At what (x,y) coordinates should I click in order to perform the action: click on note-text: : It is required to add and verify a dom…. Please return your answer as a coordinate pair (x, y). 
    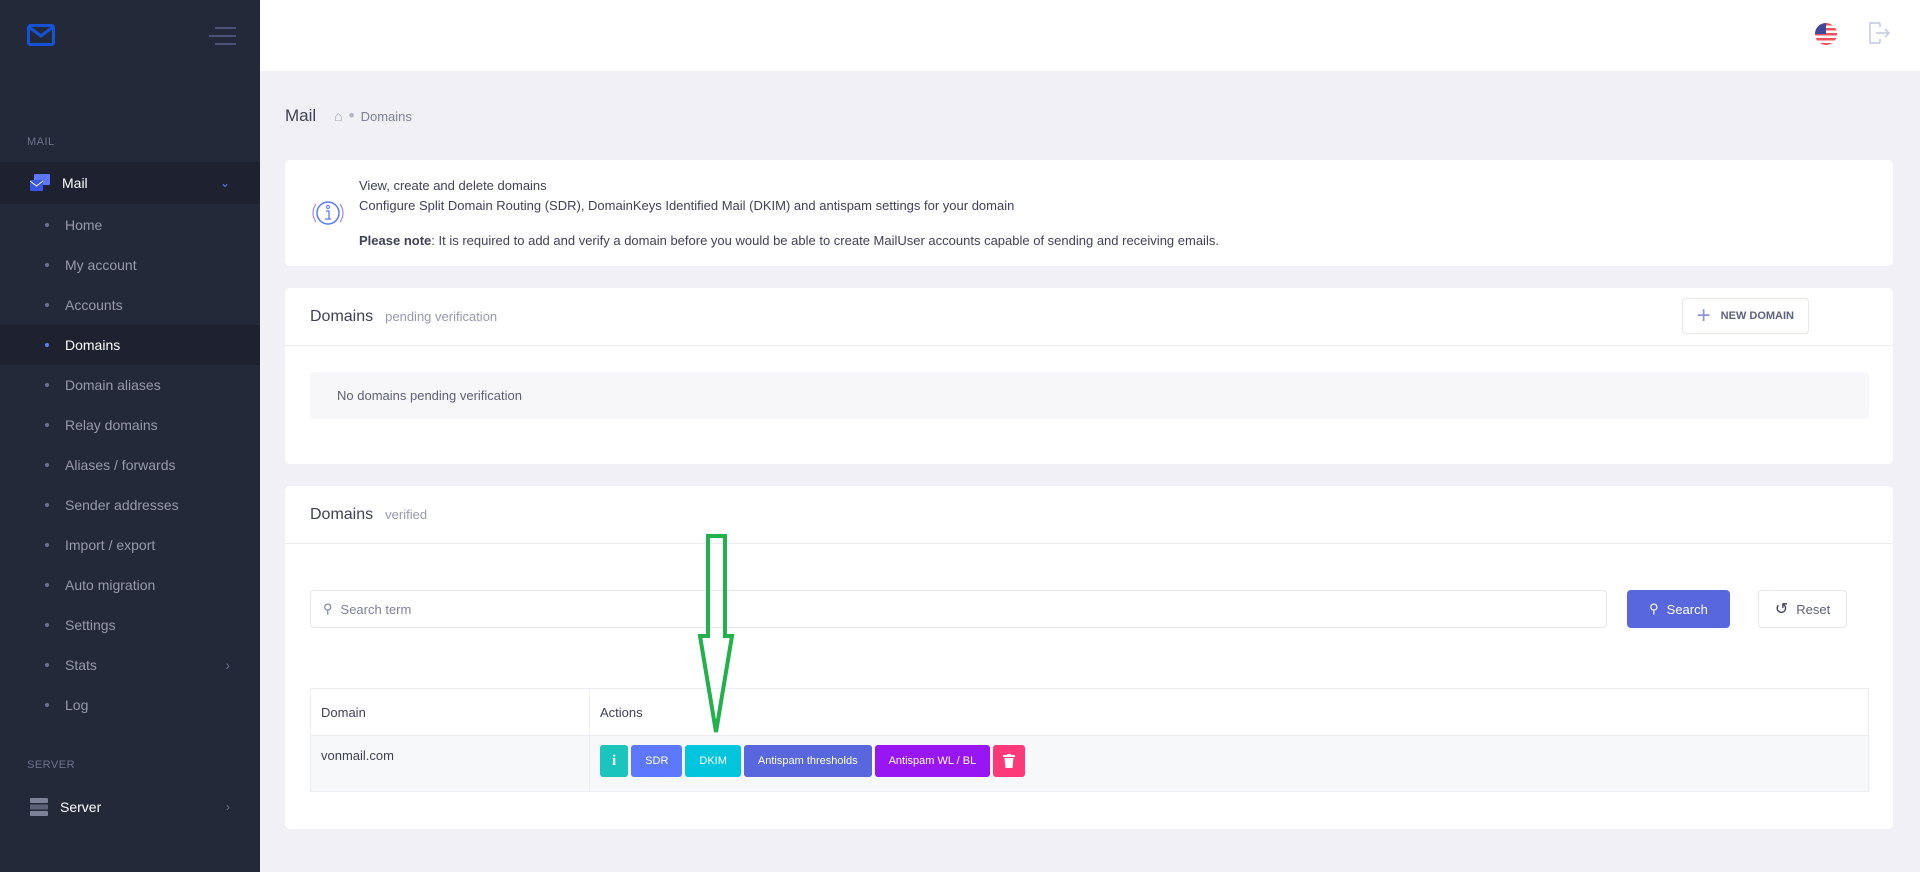
    Looking at the image, I should click on (825, 240).